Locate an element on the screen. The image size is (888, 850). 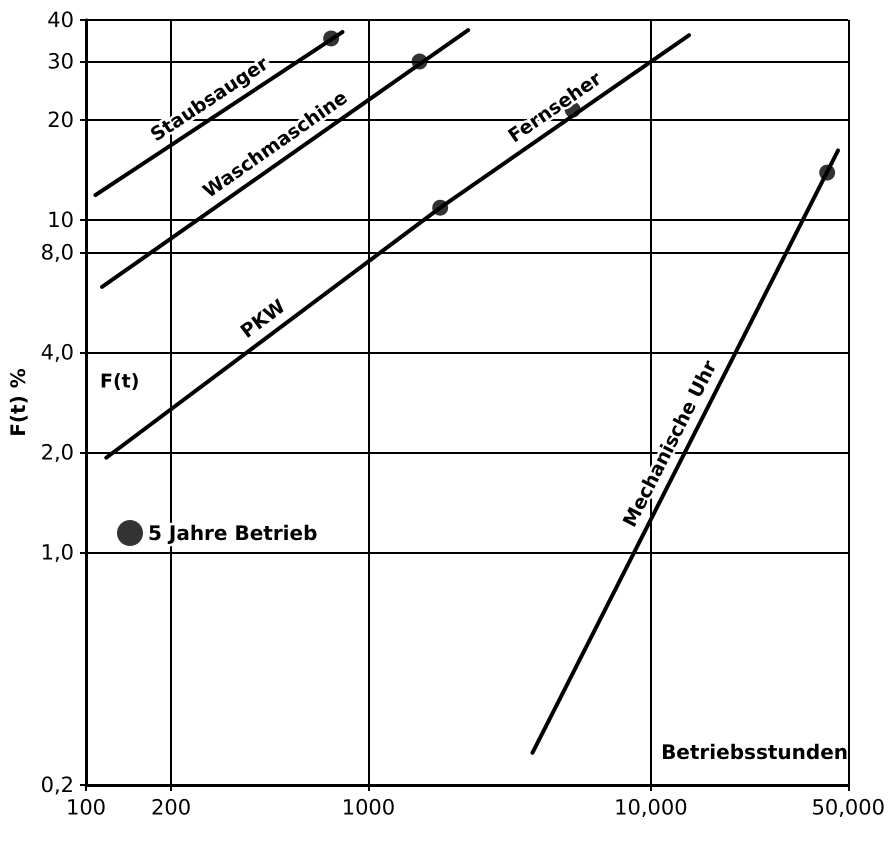
x-tick-label: 1000 is located at coordinates (369, 808).